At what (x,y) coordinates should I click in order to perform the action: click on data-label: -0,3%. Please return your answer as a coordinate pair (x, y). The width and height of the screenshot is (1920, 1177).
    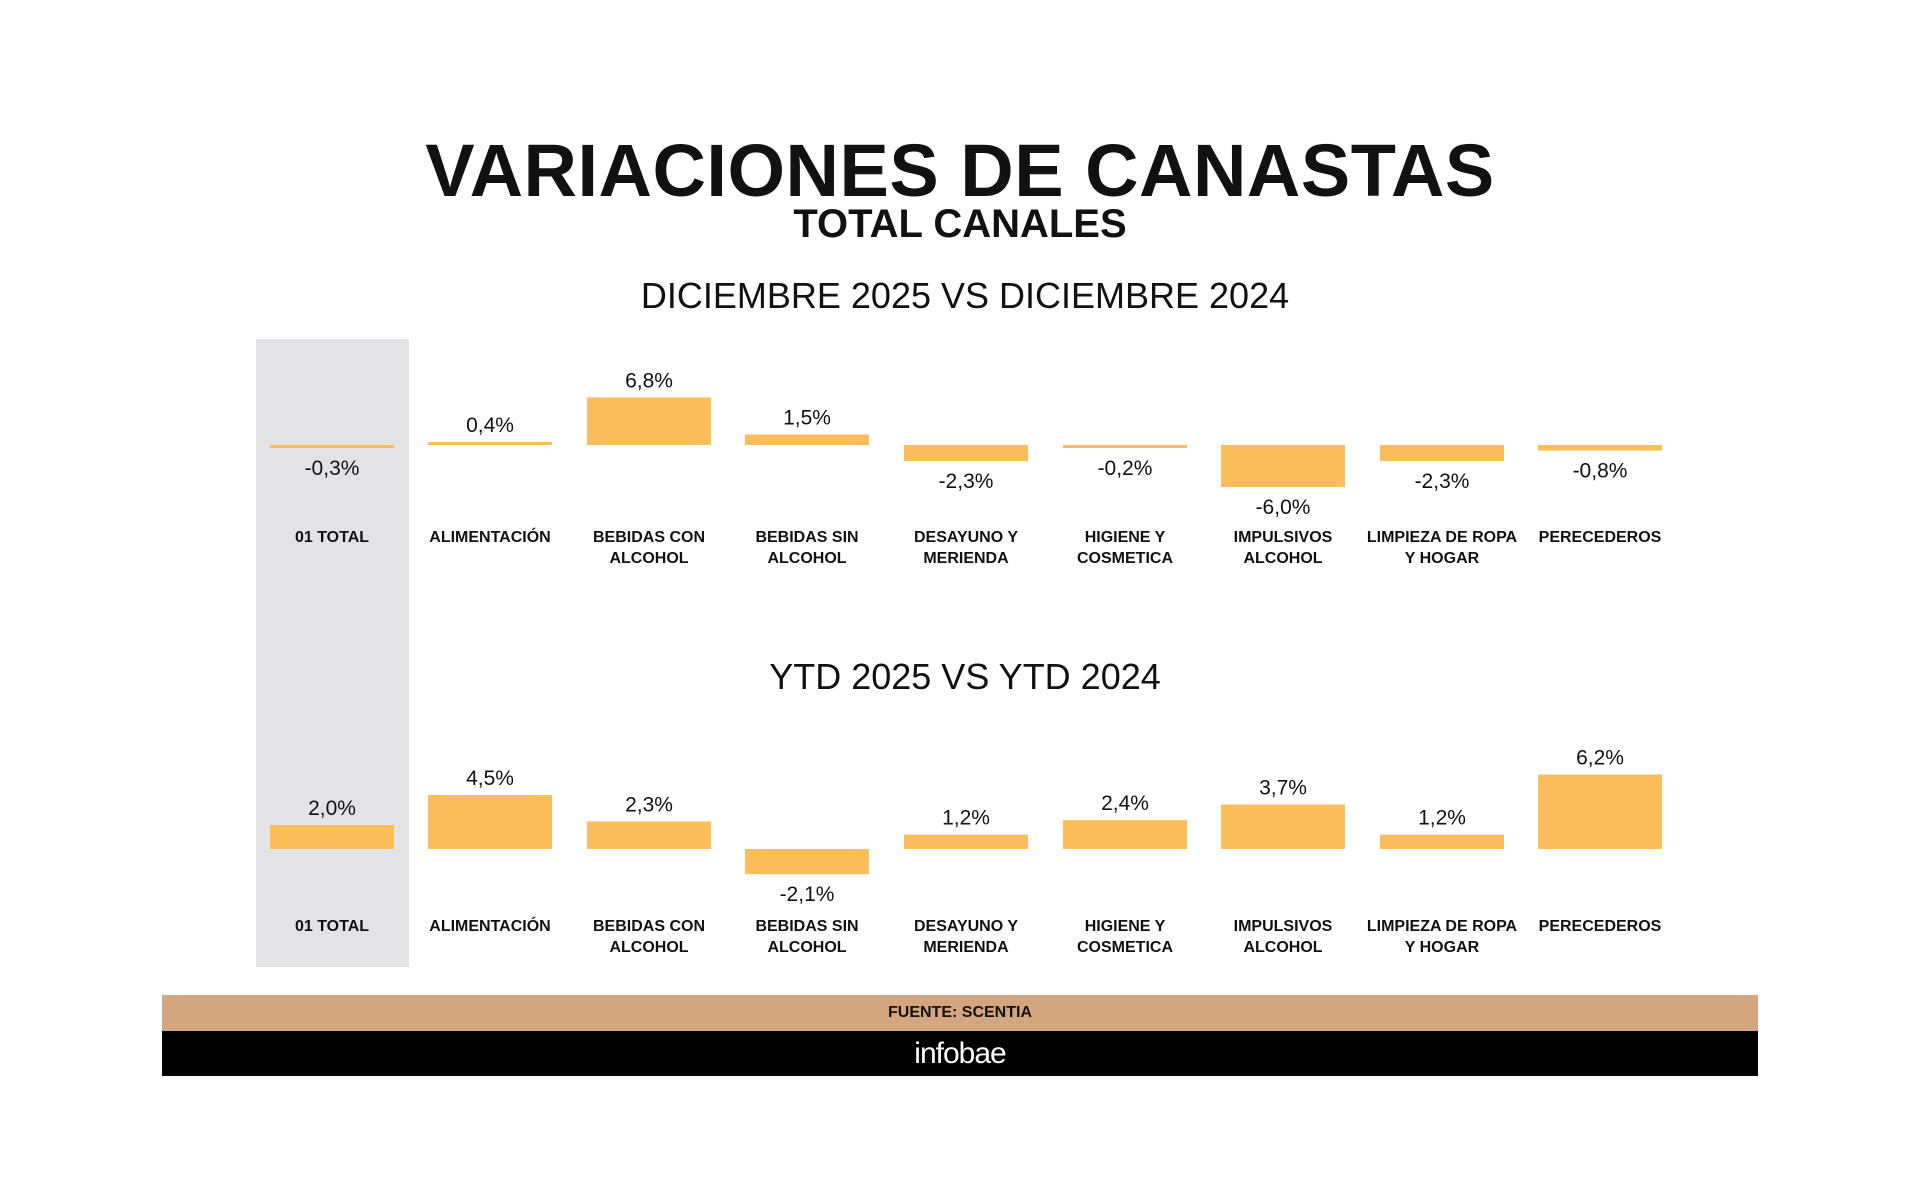
    Looking at the image, I should click on (332, 468).